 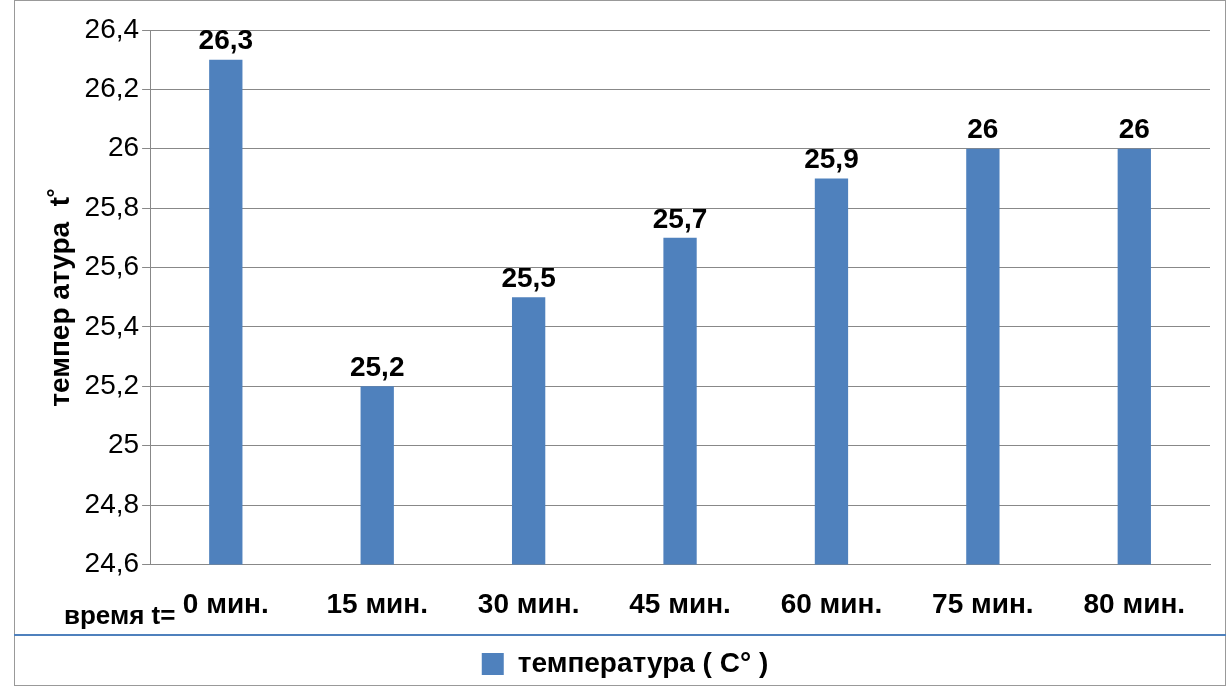 I want to click on y-tick-label: 26,2, so click(x=112, y=88).